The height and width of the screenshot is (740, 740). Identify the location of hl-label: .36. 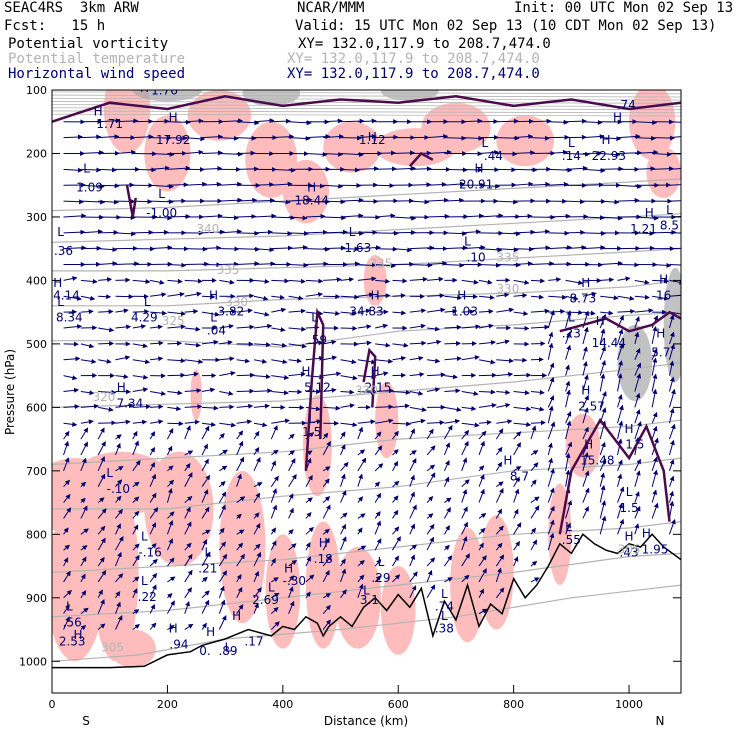
(63, 251).